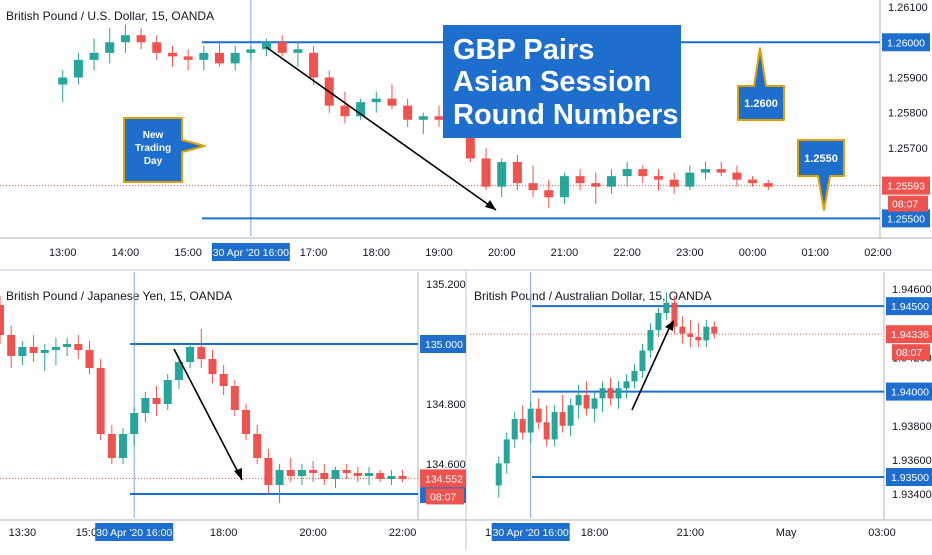  What do you see at coordinates (910, 307) in the screenshot?
I see `level-flag-label-0: 1.94500` at bounding box center [910, 307].